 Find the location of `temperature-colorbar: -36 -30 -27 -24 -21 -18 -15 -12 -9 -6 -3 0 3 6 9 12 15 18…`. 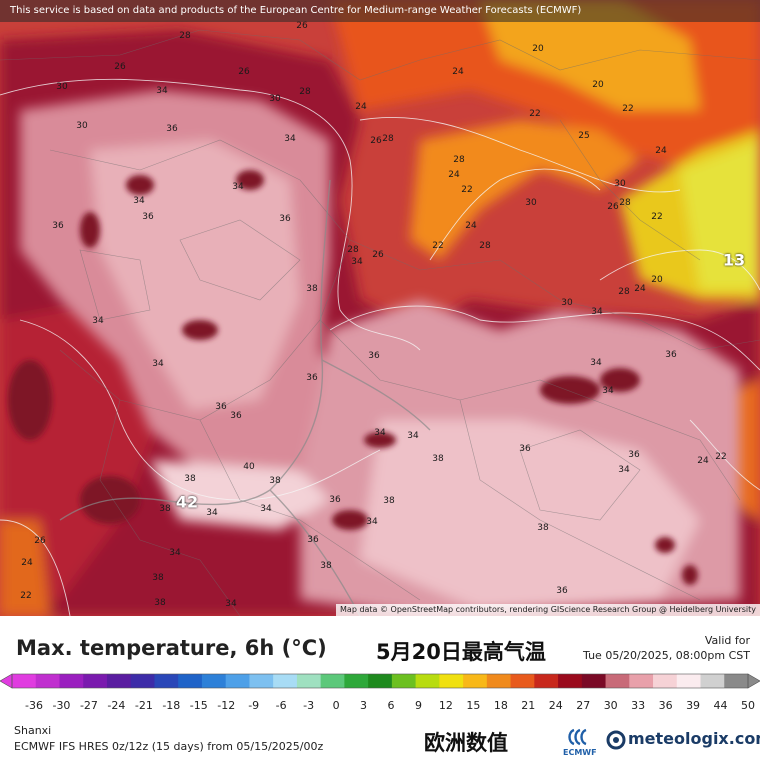

temperature-colorbar: -36 -30 -27 -24 -21 -18 -15 -12 -9 -6 -3 0 3 6 9 12 15 18… is located at coordinates (380, 691).